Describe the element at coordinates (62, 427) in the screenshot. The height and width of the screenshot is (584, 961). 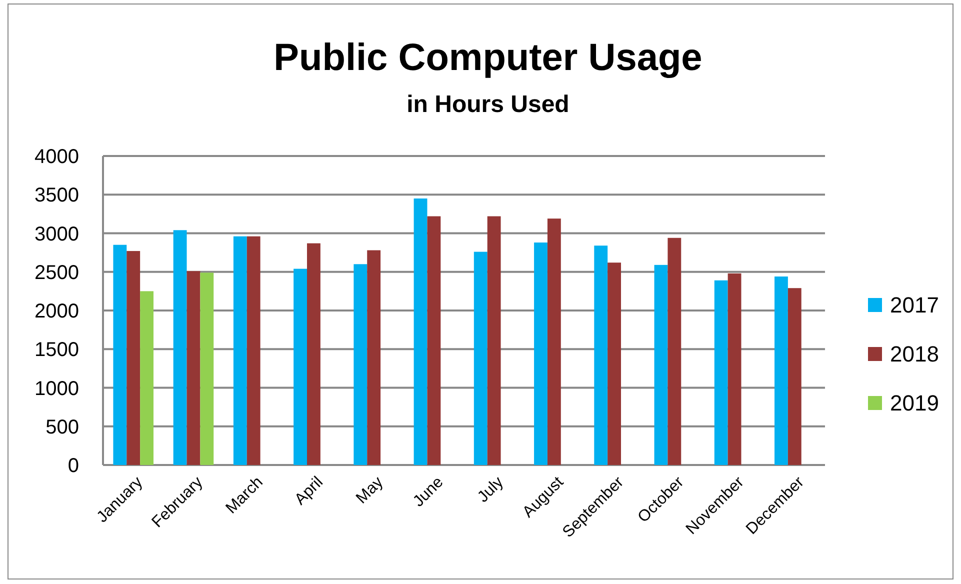
I see `y-tick-label: 500` at that location.